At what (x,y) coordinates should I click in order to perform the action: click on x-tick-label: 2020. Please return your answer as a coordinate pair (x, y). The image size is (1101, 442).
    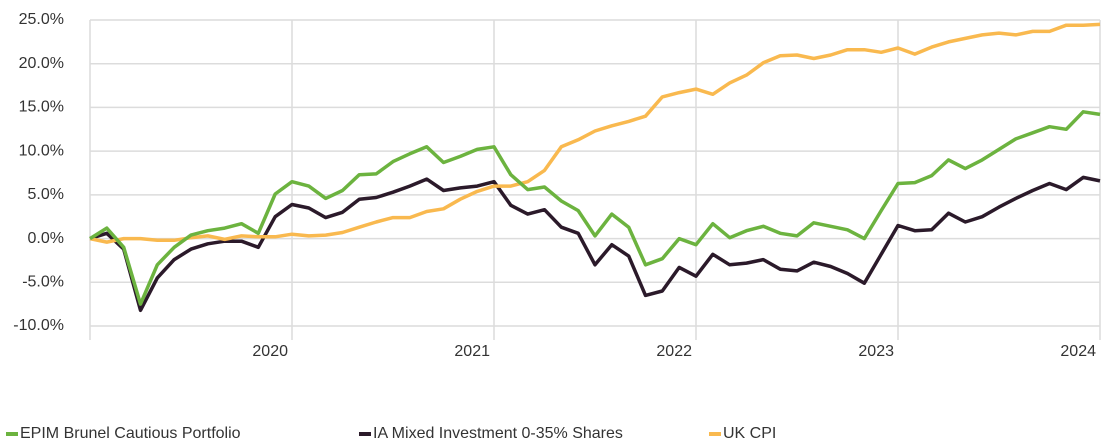
    Looking at the image, I should click on (270, 351).